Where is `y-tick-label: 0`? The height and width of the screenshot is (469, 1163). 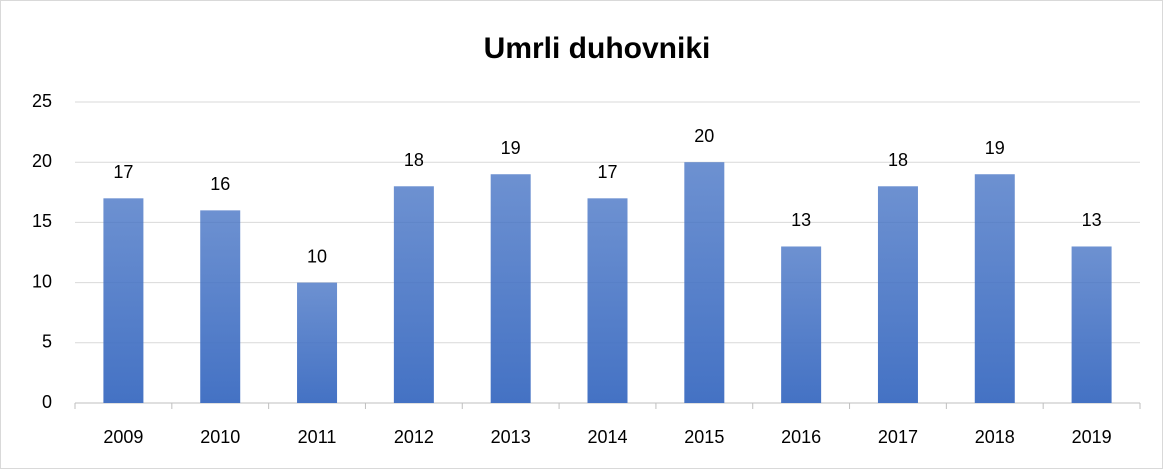
y-tick-label: 0 is located at coordinates (47, 402).